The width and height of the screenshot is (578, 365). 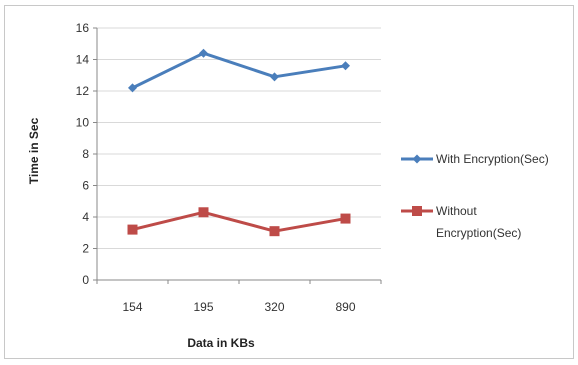 What do you see at coordinates (417, 211) in the screenshot?
I see `legend-marker-without-encryption` at bounding box center [417, 211].